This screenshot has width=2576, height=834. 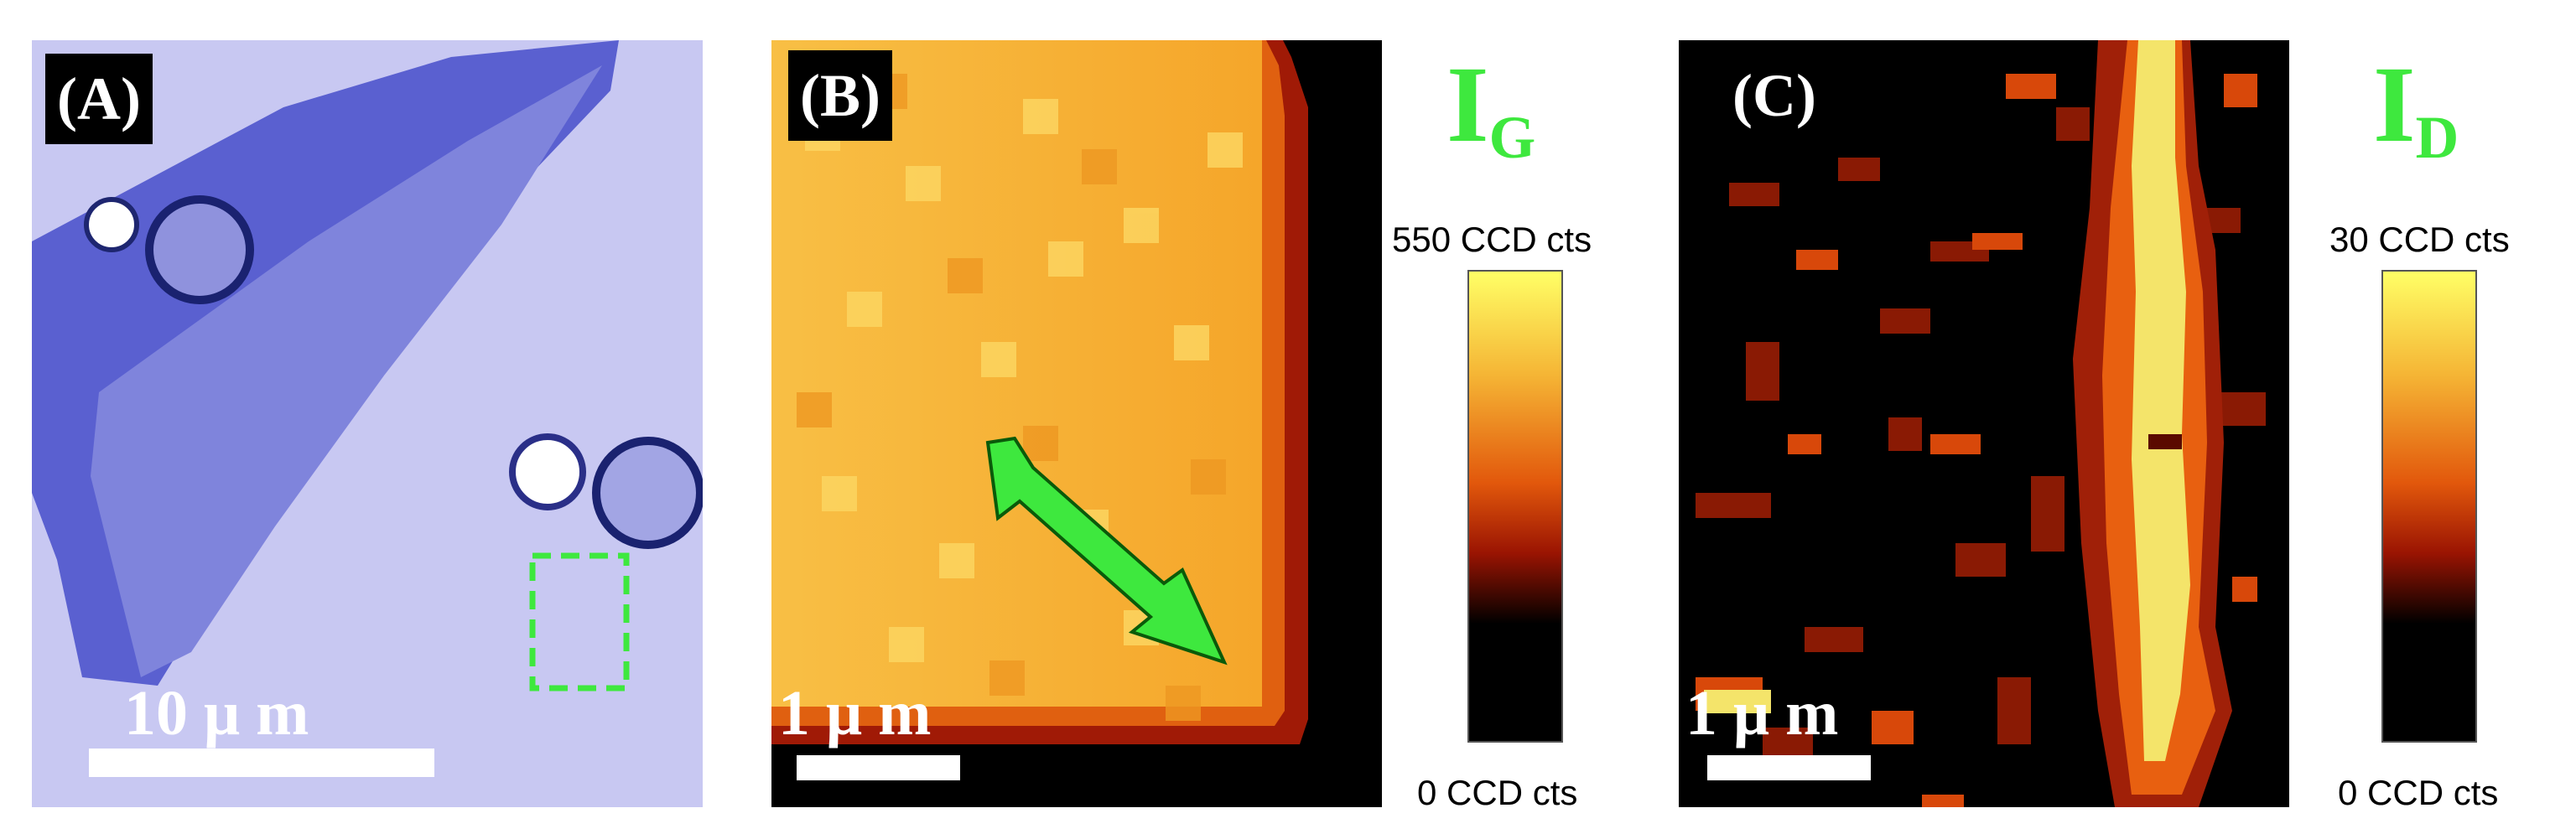 What do you see at coordinates (2418, 792) in the screenshot?
I see `id-colorbar-min: 0 CCD cts` at bounding box center [2418, 792].